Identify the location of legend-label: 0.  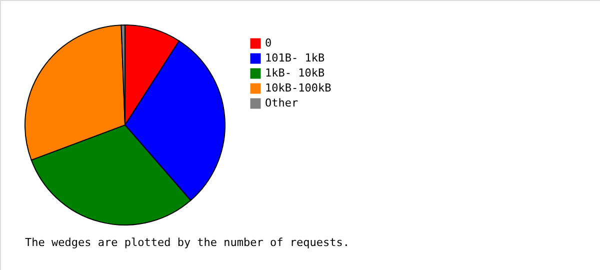
(268, 43).